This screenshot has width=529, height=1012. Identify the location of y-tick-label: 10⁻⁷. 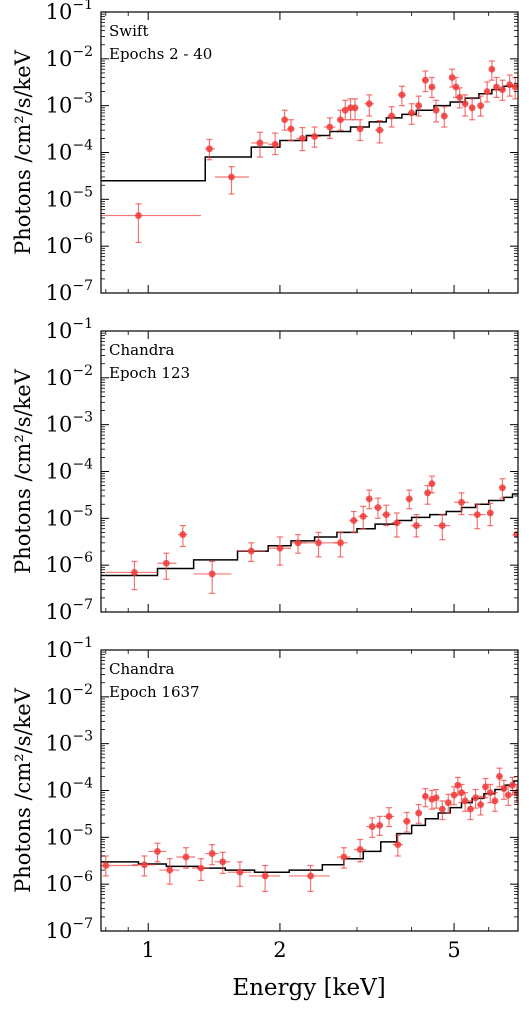
(69, 291).